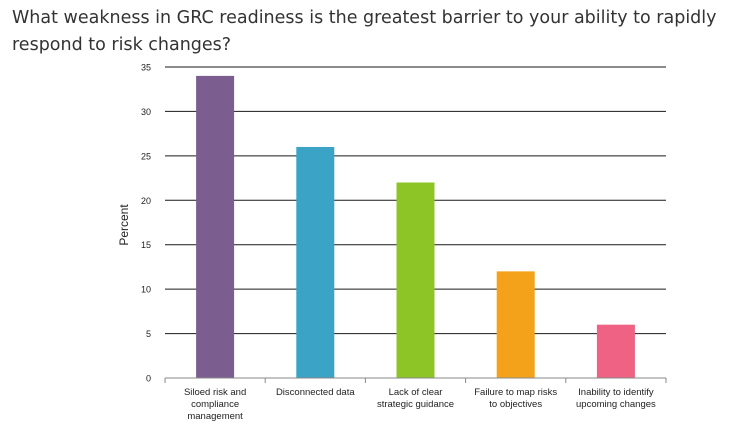 The width and height of the screenshot is (741, 433). Describe the element at coordinates (146, 68) in the screenshot. I see `y-tick-label-35: 35` at that location.